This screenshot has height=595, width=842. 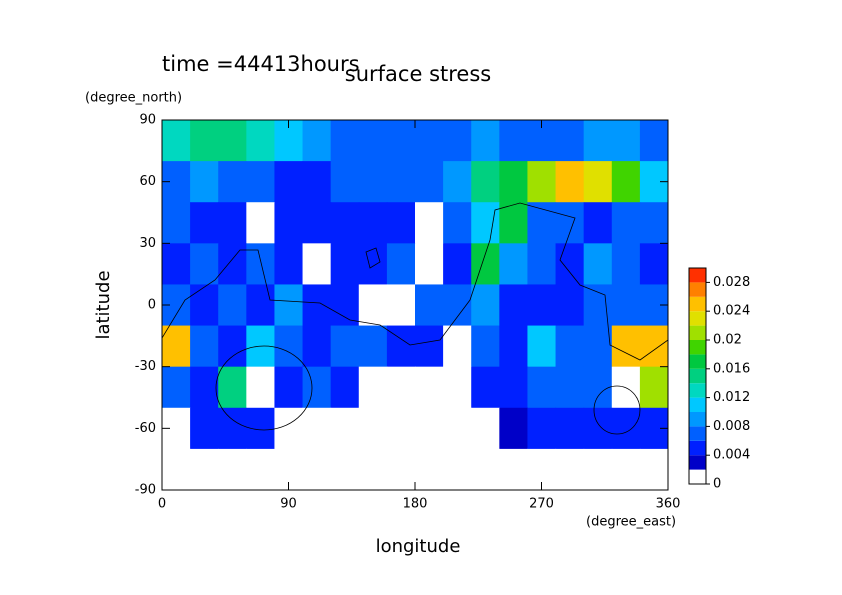 What do you see at coordinates (261, 64) in the screenshot?
I see `time-label: time =44413hours` at bounding box center [261, 64].